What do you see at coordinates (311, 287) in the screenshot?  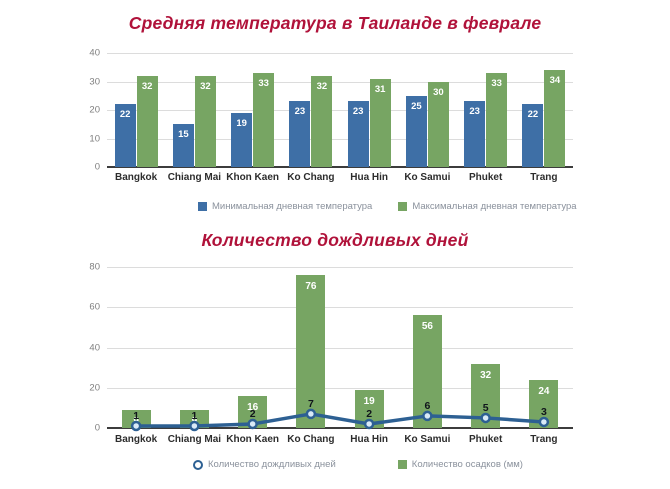 I see `bar-value-label: 76` at bounding box center [311, 287].